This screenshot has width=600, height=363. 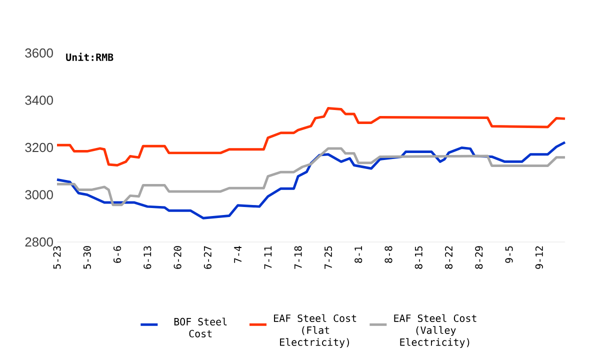 What do you see at coordinates (298, 257) in the screenshot?
I see `x-tick-label: 7-18` at bounding box center [298, 257].